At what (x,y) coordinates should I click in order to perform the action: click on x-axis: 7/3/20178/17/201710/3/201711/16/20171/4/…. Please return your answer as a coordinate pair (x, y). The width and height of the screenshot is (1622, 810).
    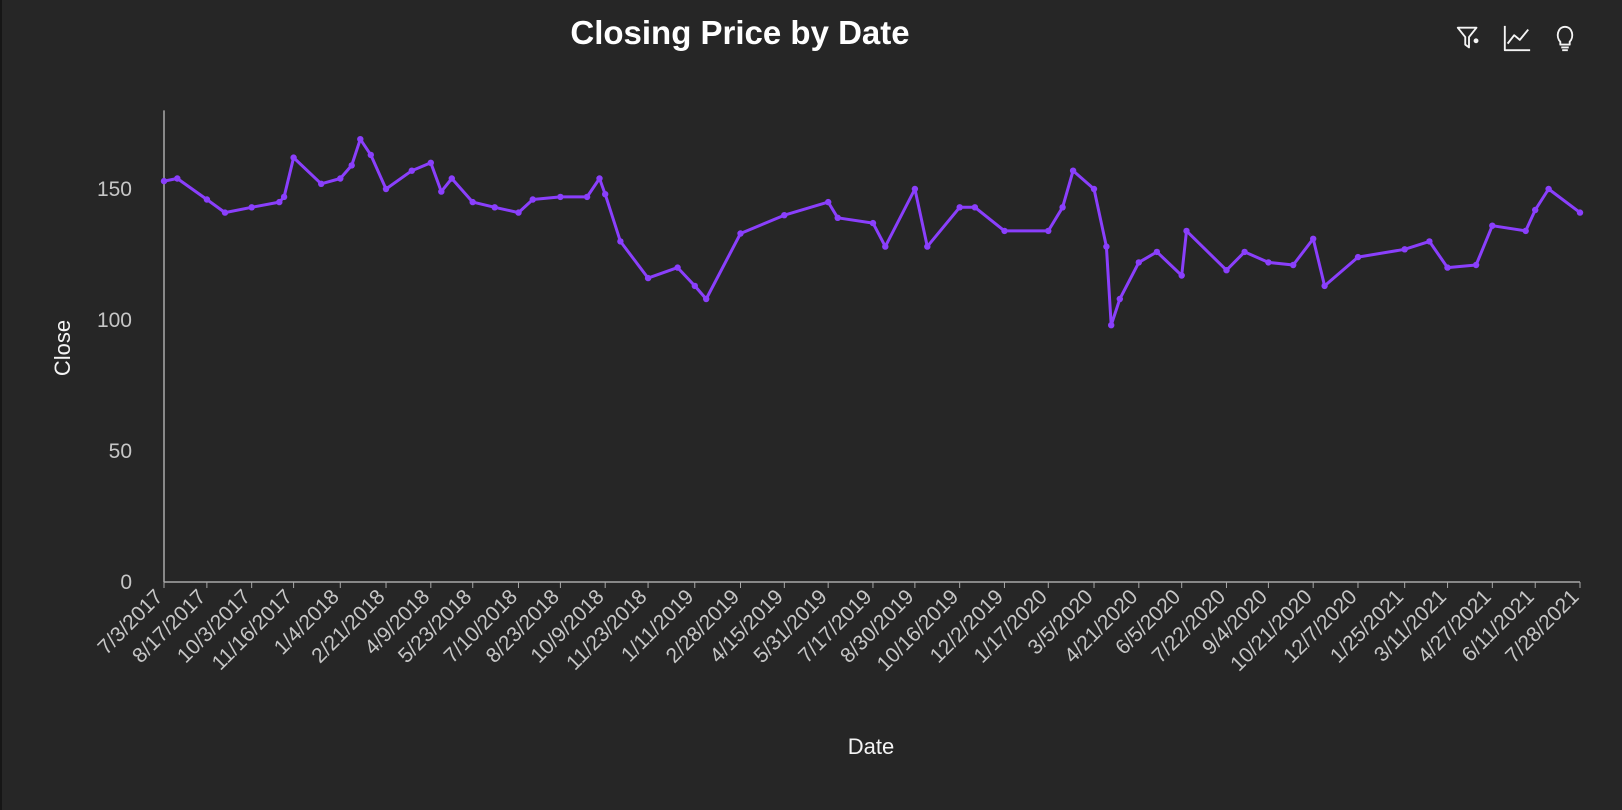
    Looking at the image, I should click on (838, 628).